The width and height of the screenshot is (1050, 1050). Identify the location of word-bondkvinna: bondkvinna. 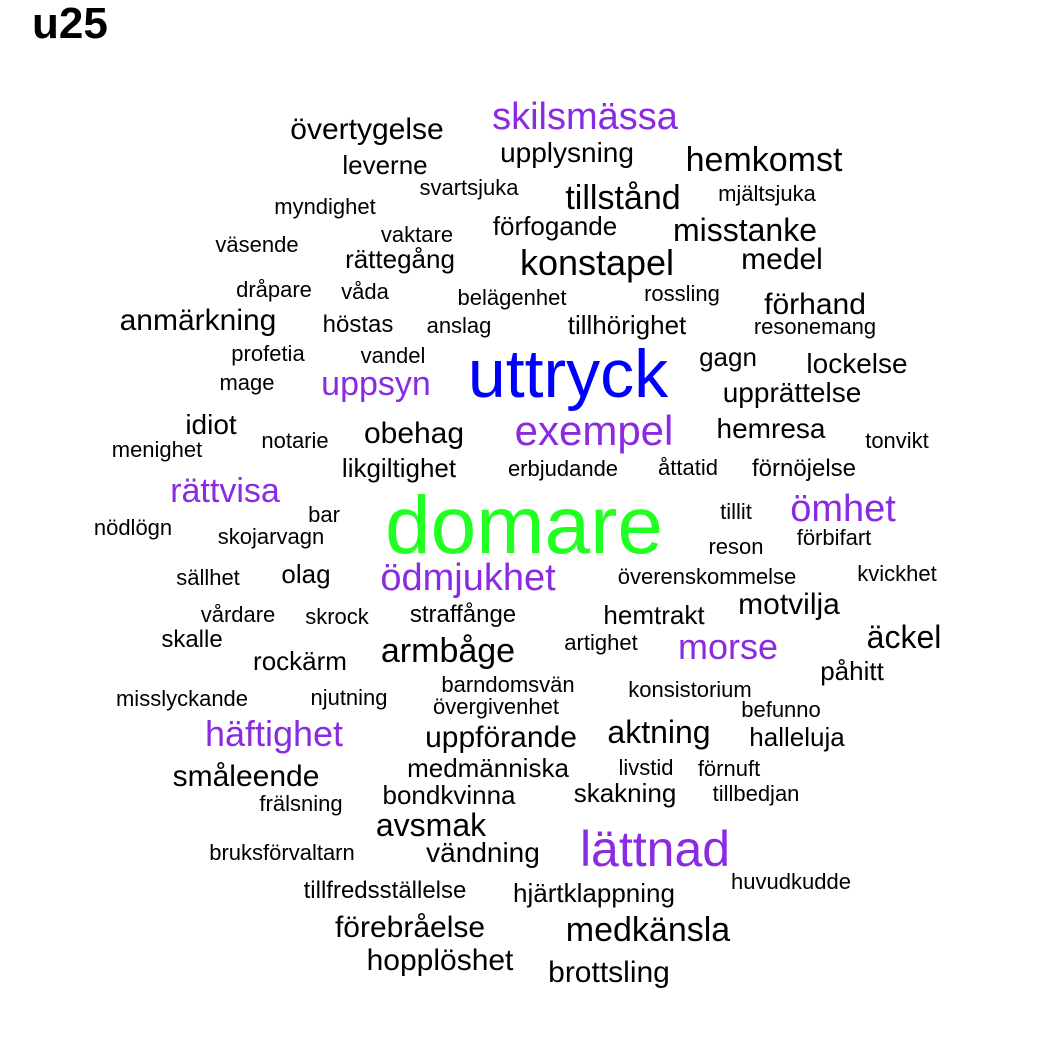
(449, 795).